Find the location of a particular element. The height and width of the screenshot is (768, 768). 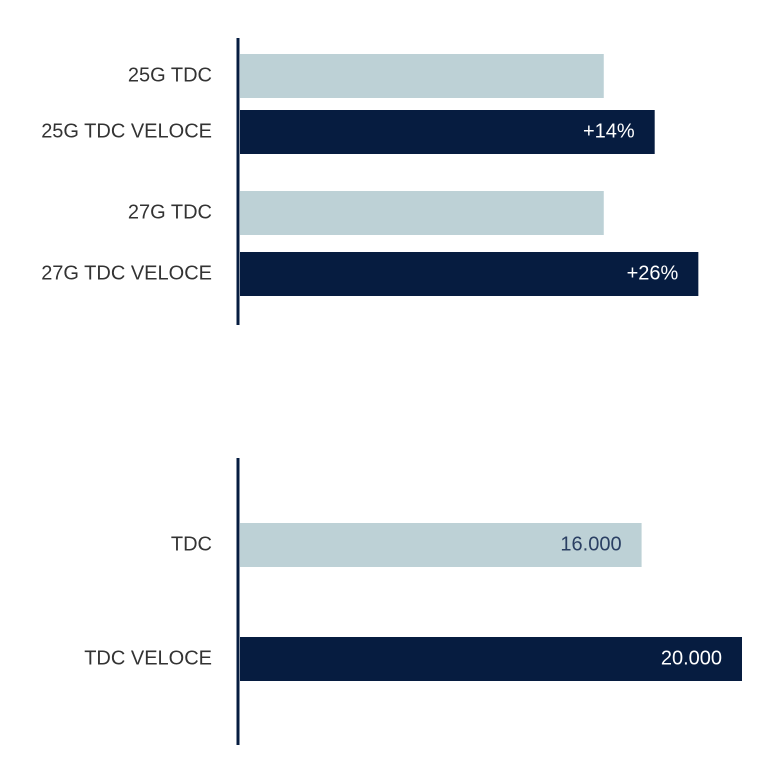

category-label: 25G TDC VELOCE is located at coordinates (126, 131).